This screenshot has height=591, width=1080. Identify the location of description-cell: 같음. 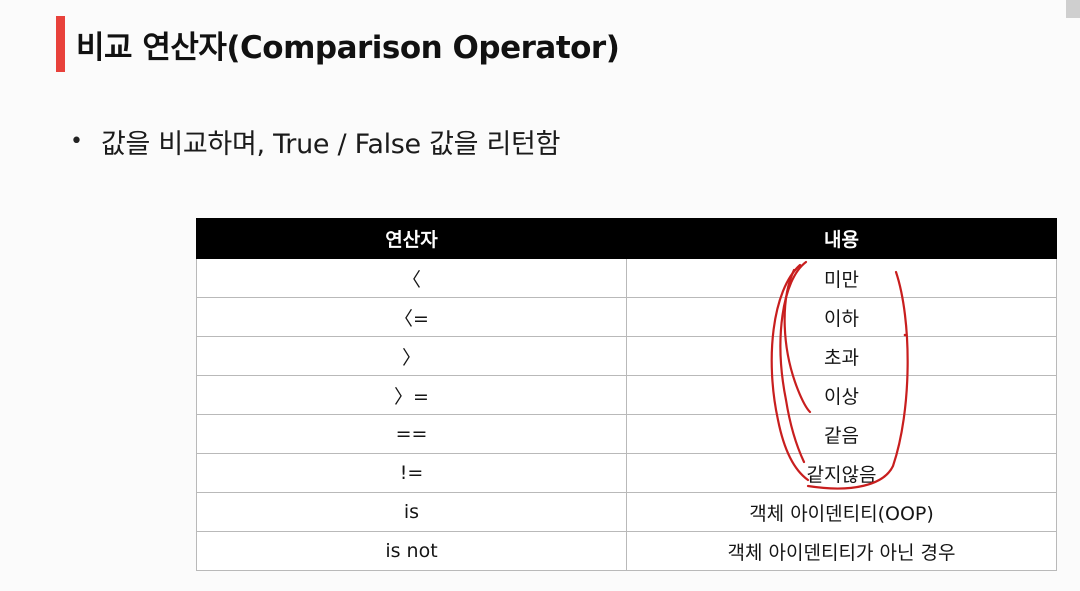
(841, 434).